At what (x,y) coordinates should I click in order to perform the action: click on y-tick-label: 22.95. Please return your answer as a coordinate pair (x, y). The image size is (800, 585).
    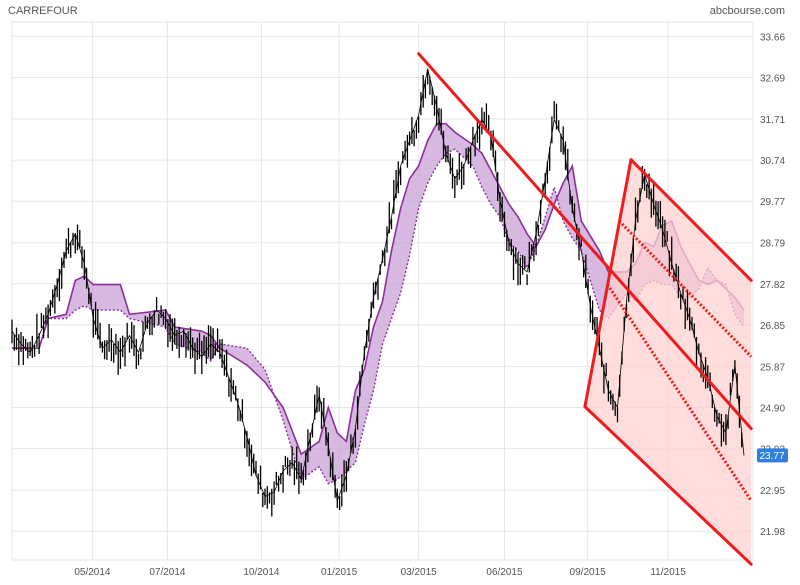
    Looking at the image, I should click on (772, 491).